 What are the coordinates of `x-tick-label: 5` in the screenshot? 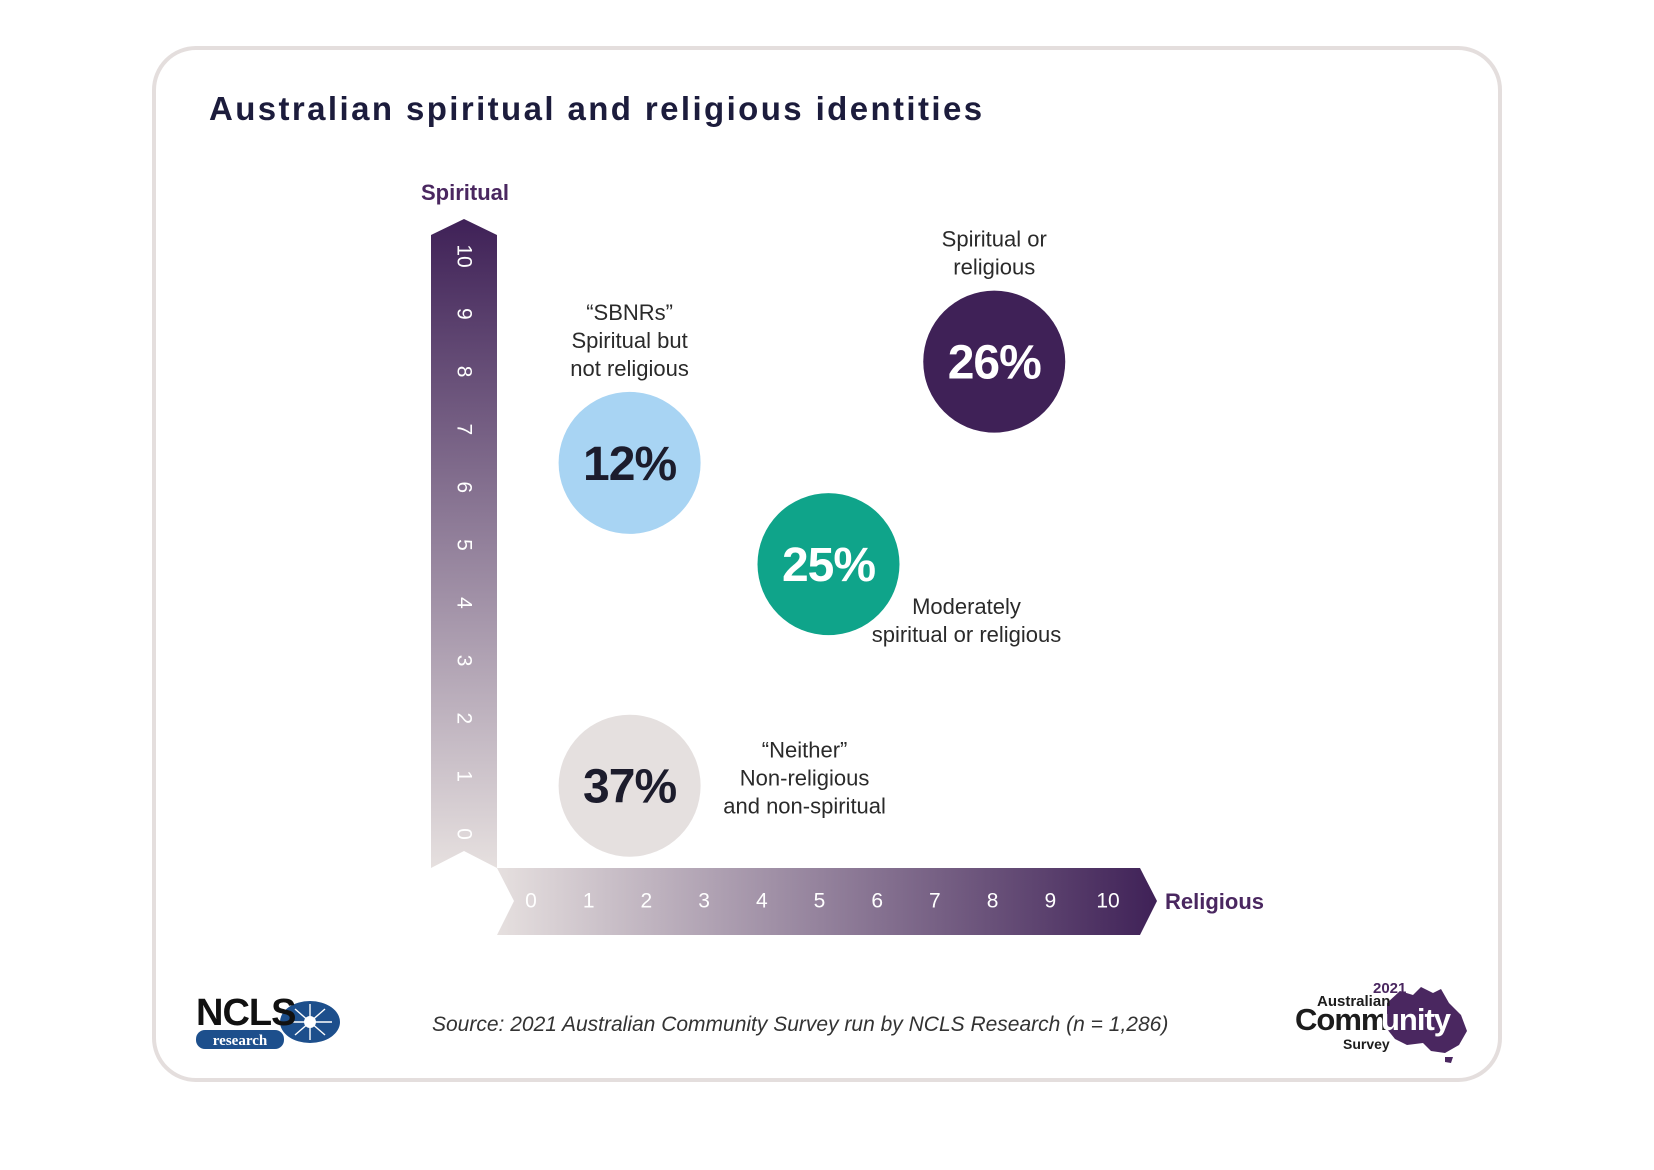 It's located at (820, 901).